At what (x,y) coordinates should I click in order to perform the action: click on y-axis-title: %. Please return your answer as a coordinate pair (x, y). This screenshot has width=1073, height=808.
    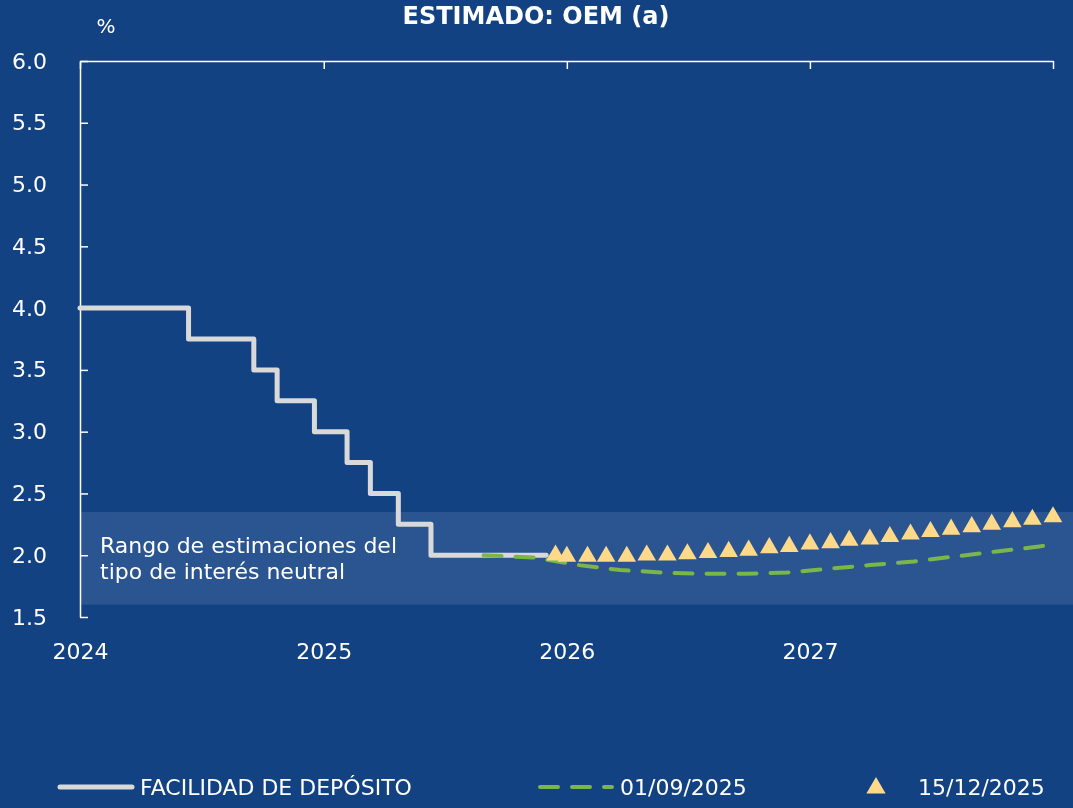
    Looking at the image, I should click on (106, 26).